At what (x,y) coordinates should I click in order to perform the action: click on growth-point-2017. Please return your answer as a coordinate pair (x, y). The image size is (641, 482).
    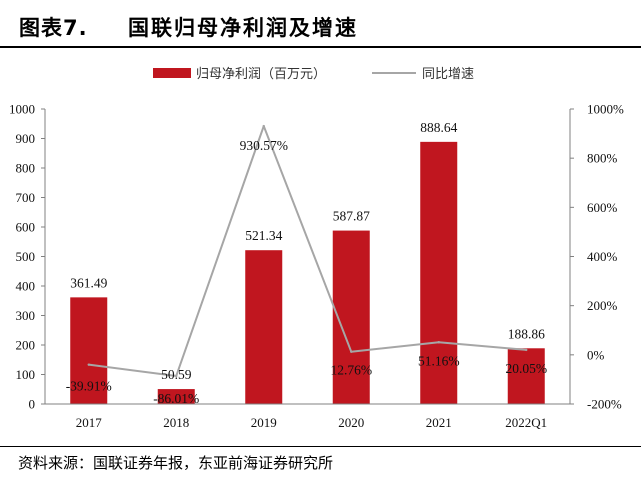
    Looking at the image, I should click on (88, 364).